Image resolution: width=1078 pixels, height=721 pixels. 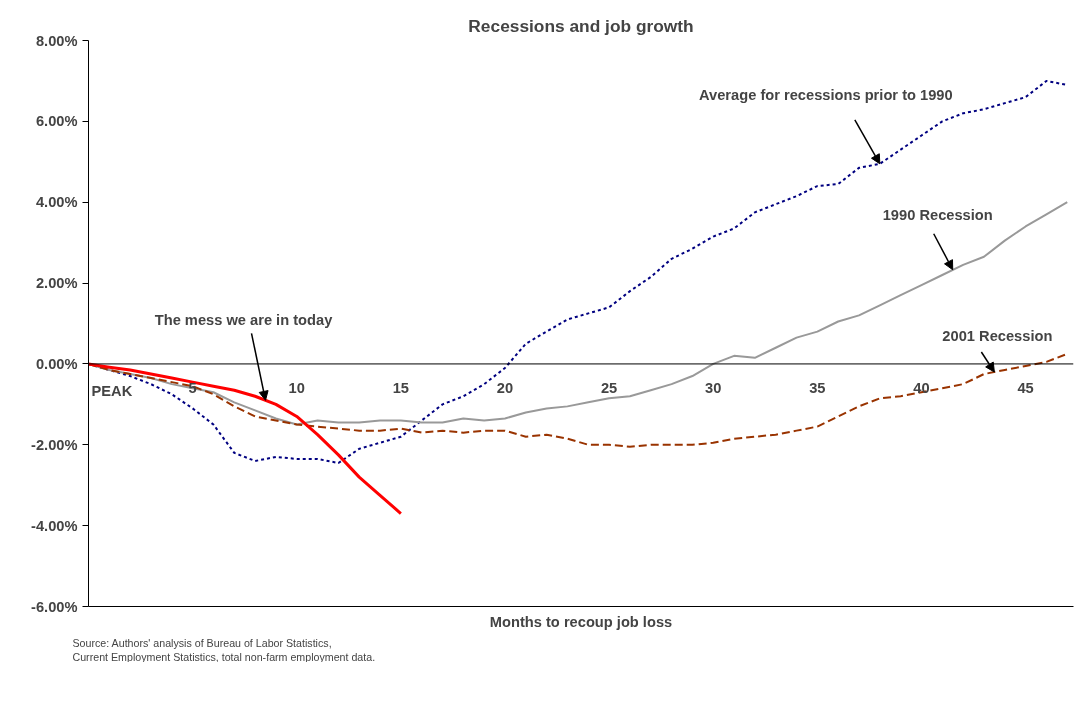 What do you see at coordinates (921, 387) in the screenshot?
I see `x-tick-label: 40` at bounding box center [921, 387].